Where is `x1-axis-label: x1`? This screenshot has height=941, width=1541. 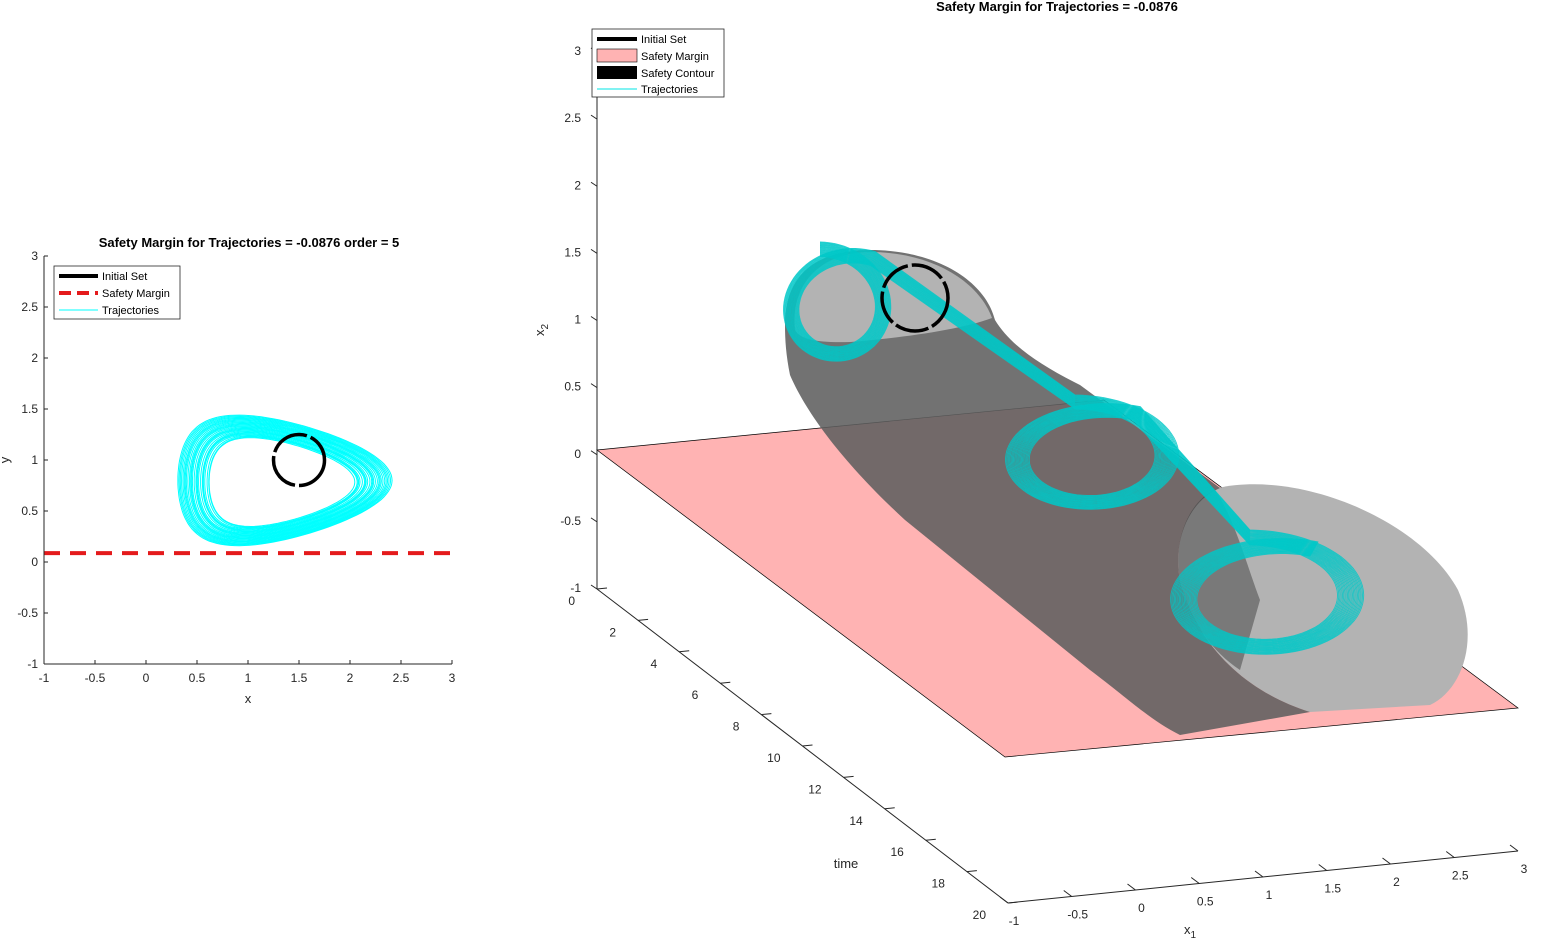 x1-axis-label: x1 is located at coordinates (1190, 931).